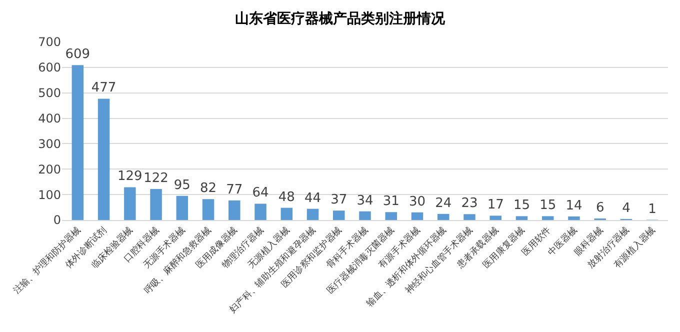 This screenshot has height=332, width=680. What do you see at coordinates (417, 202) in the screenshot?
I see `data-label: 30` at bounding box center [417, 202].